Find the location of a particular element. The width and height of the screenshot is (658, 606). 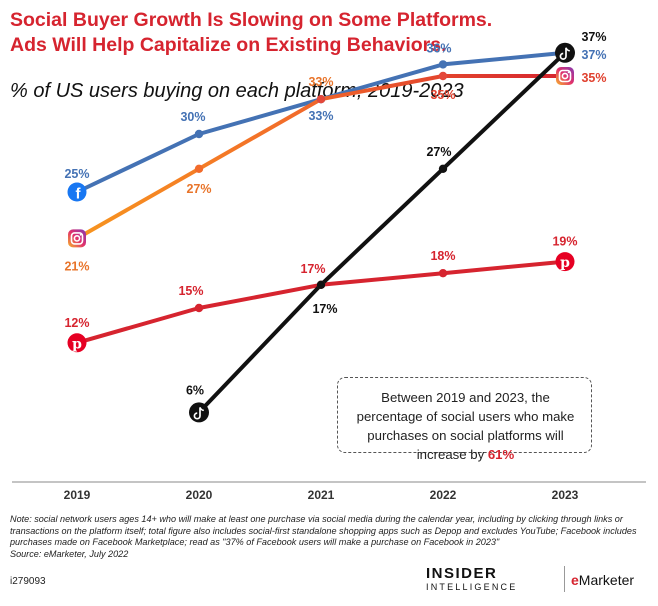

instagram-label-2020: 27% is located at coordinates (198, 189).